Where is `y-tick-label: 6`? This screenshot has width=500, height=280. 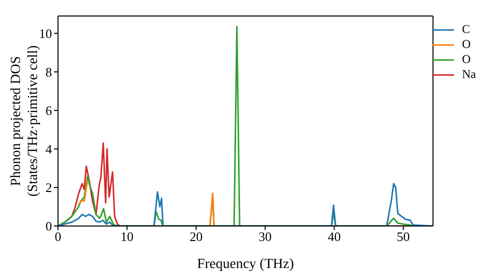 y-tick-label: 6 is located at coordinates (49, 110).